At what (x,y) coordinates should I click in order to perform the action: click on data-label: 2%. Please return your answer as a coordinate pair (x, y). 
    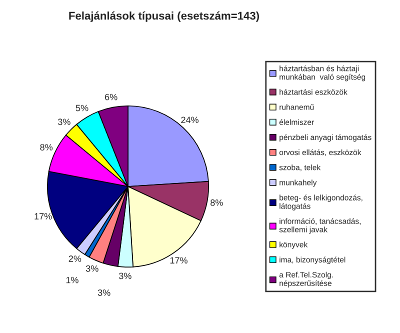
    Looking at the image, I should click on (75, 259).